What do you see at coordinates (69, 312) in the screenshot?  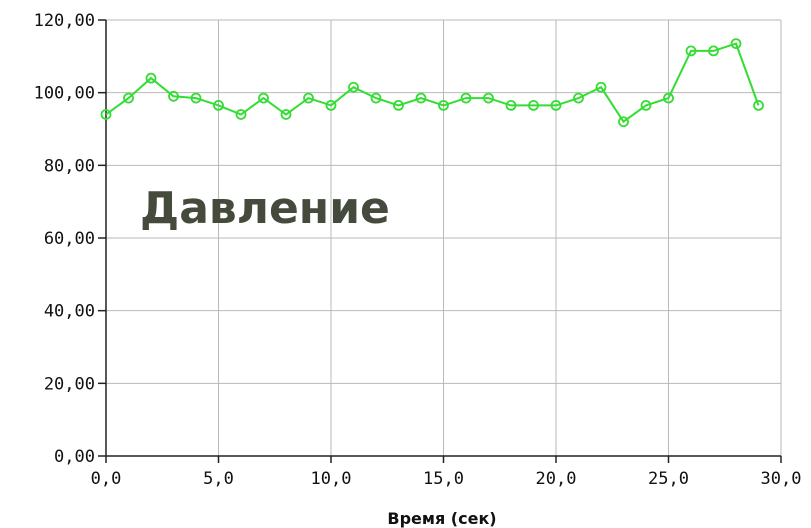 I see `y-tick-label: 40,00` at bounding box center [69, 312].